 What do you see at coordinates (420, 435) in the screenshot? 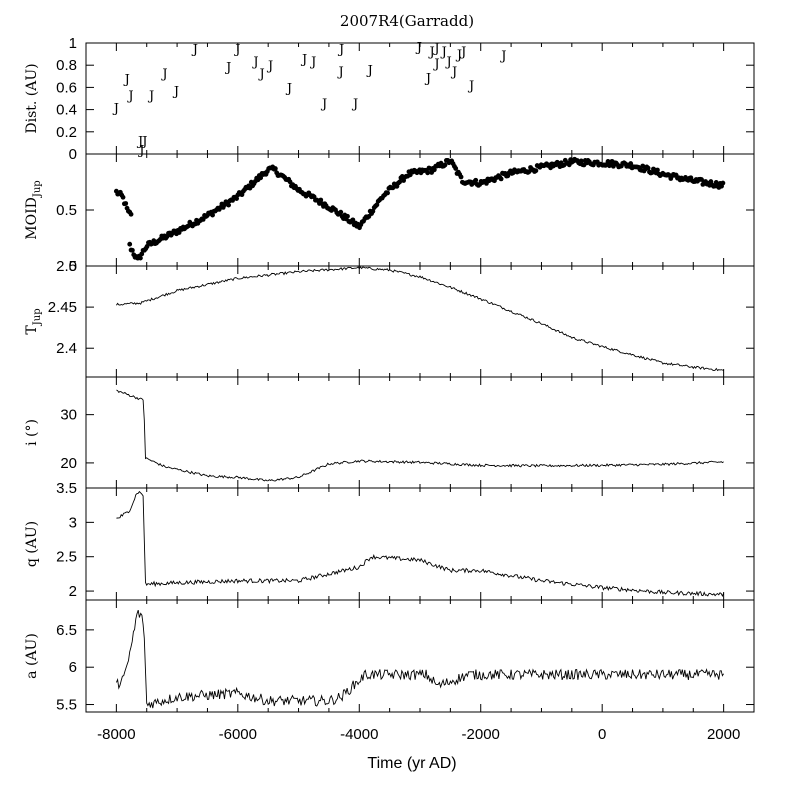
I see `series-line-inc` at bounding box center [420, 435].